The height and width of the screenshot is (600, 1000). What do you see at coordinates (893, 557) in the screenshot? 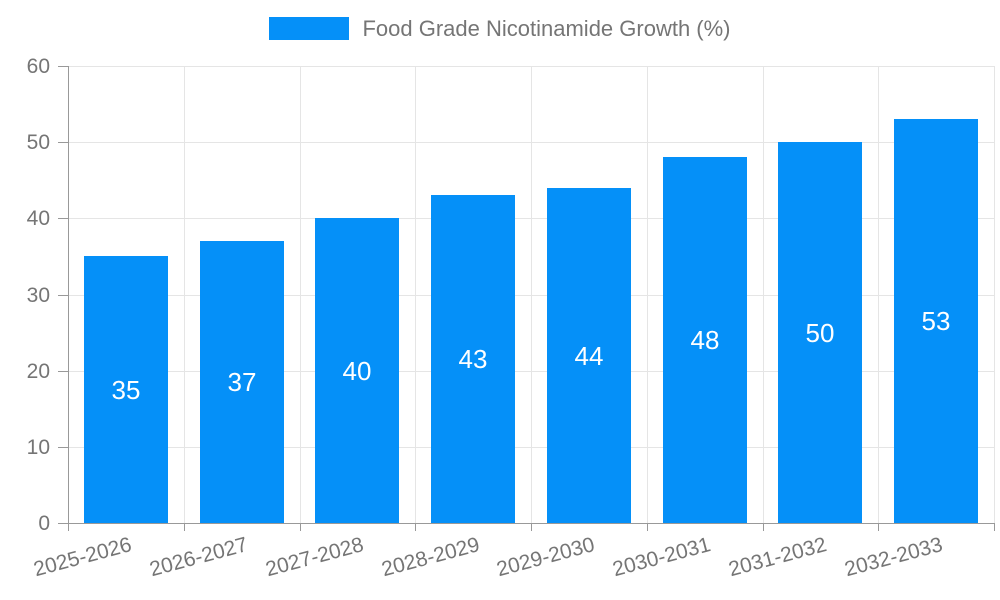
I see `x-tick-label: 2032-2033` at bounding box center [893, 557].